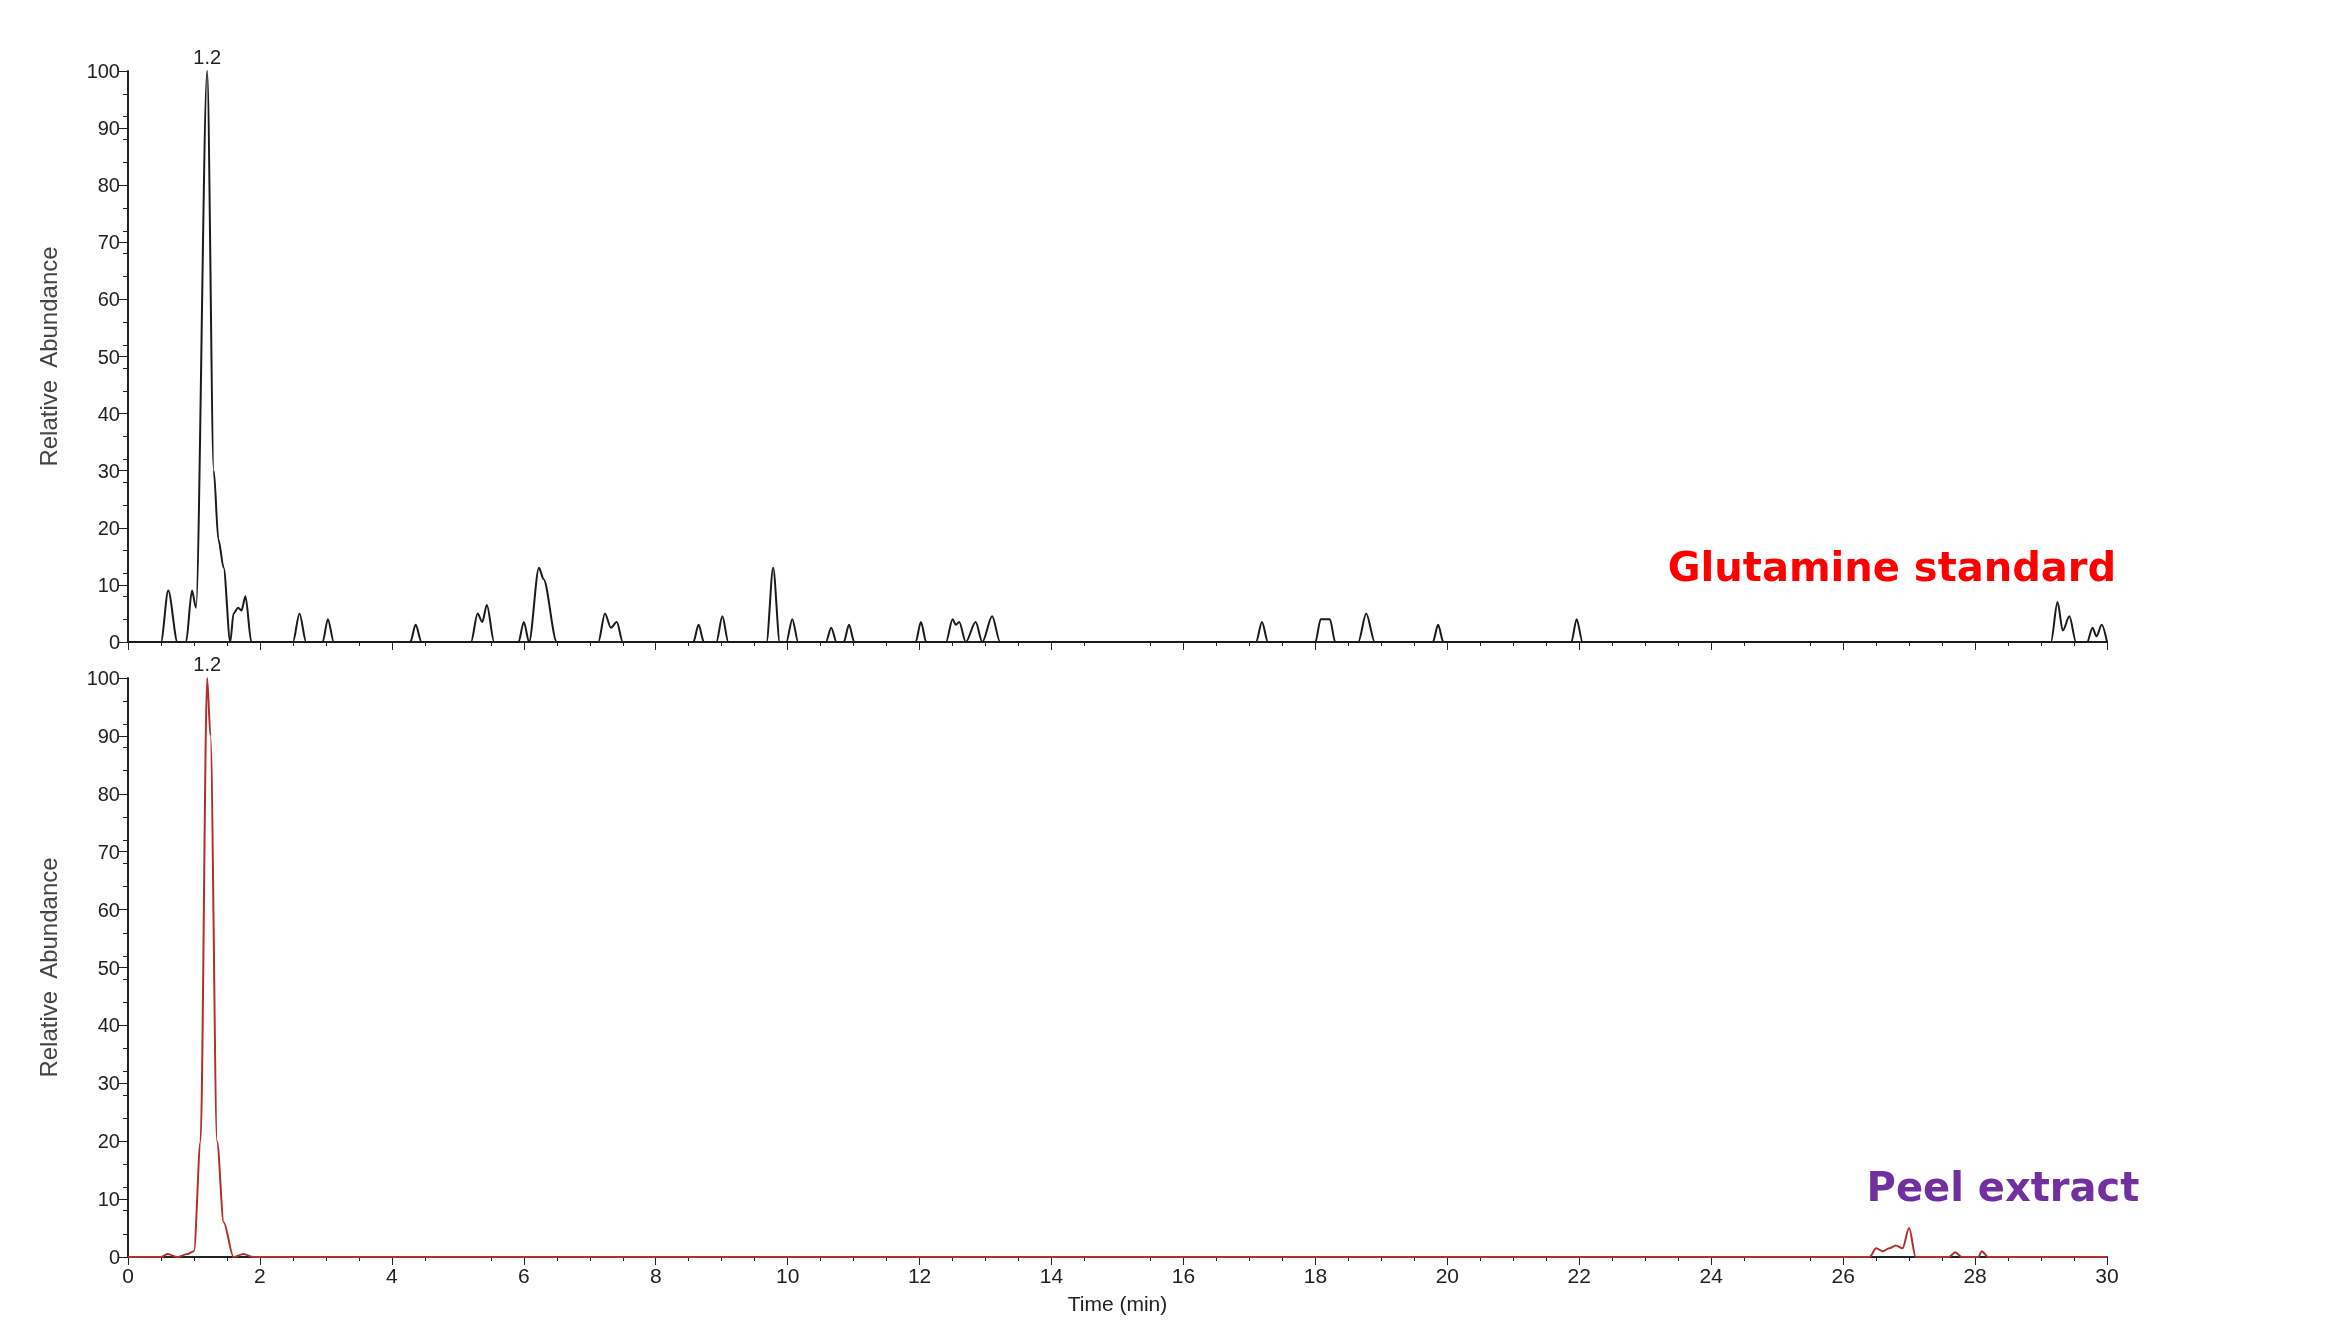  I want to click on x-tick-label: 20, so click(1447, 1275).